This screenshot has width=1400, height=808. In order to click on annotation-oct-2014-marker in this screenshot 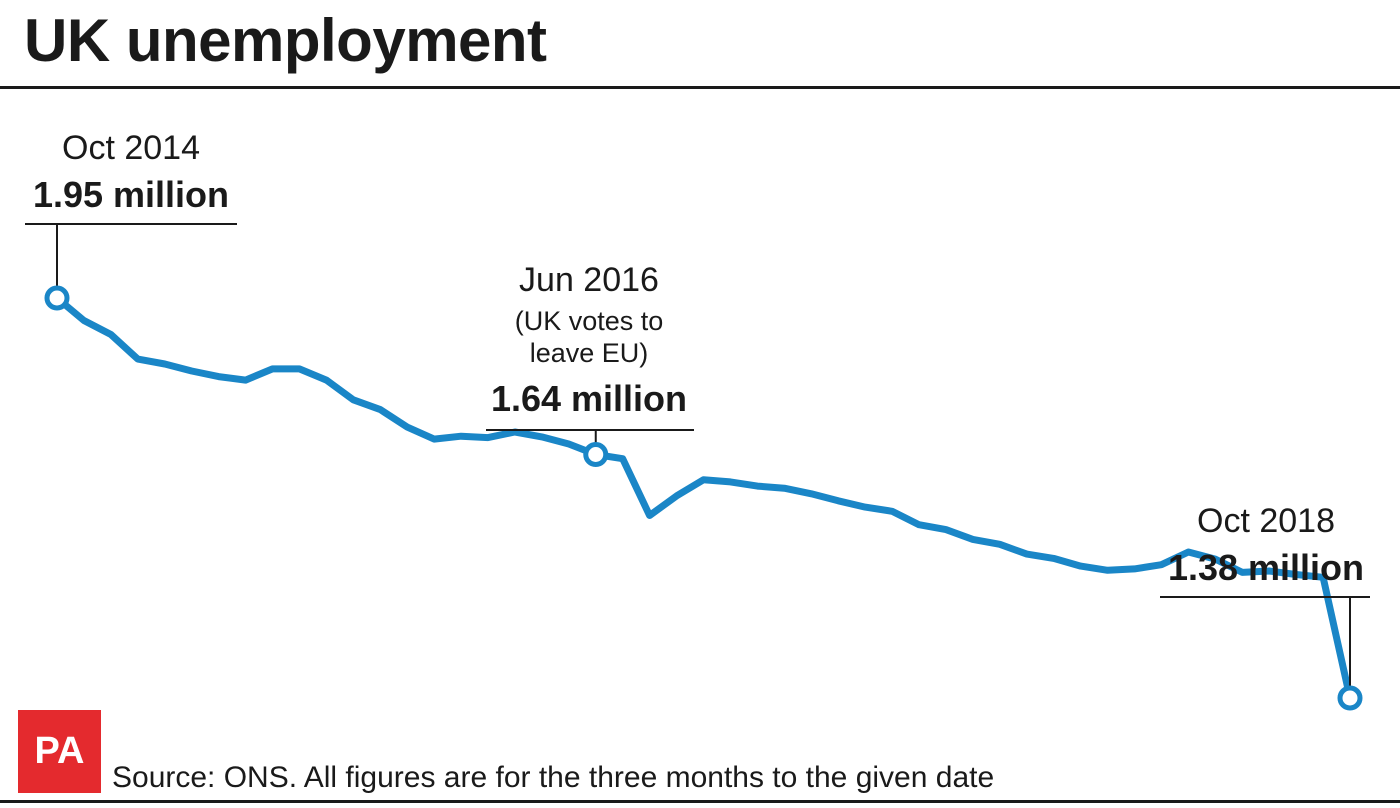, I will do `click(57, 298)`.